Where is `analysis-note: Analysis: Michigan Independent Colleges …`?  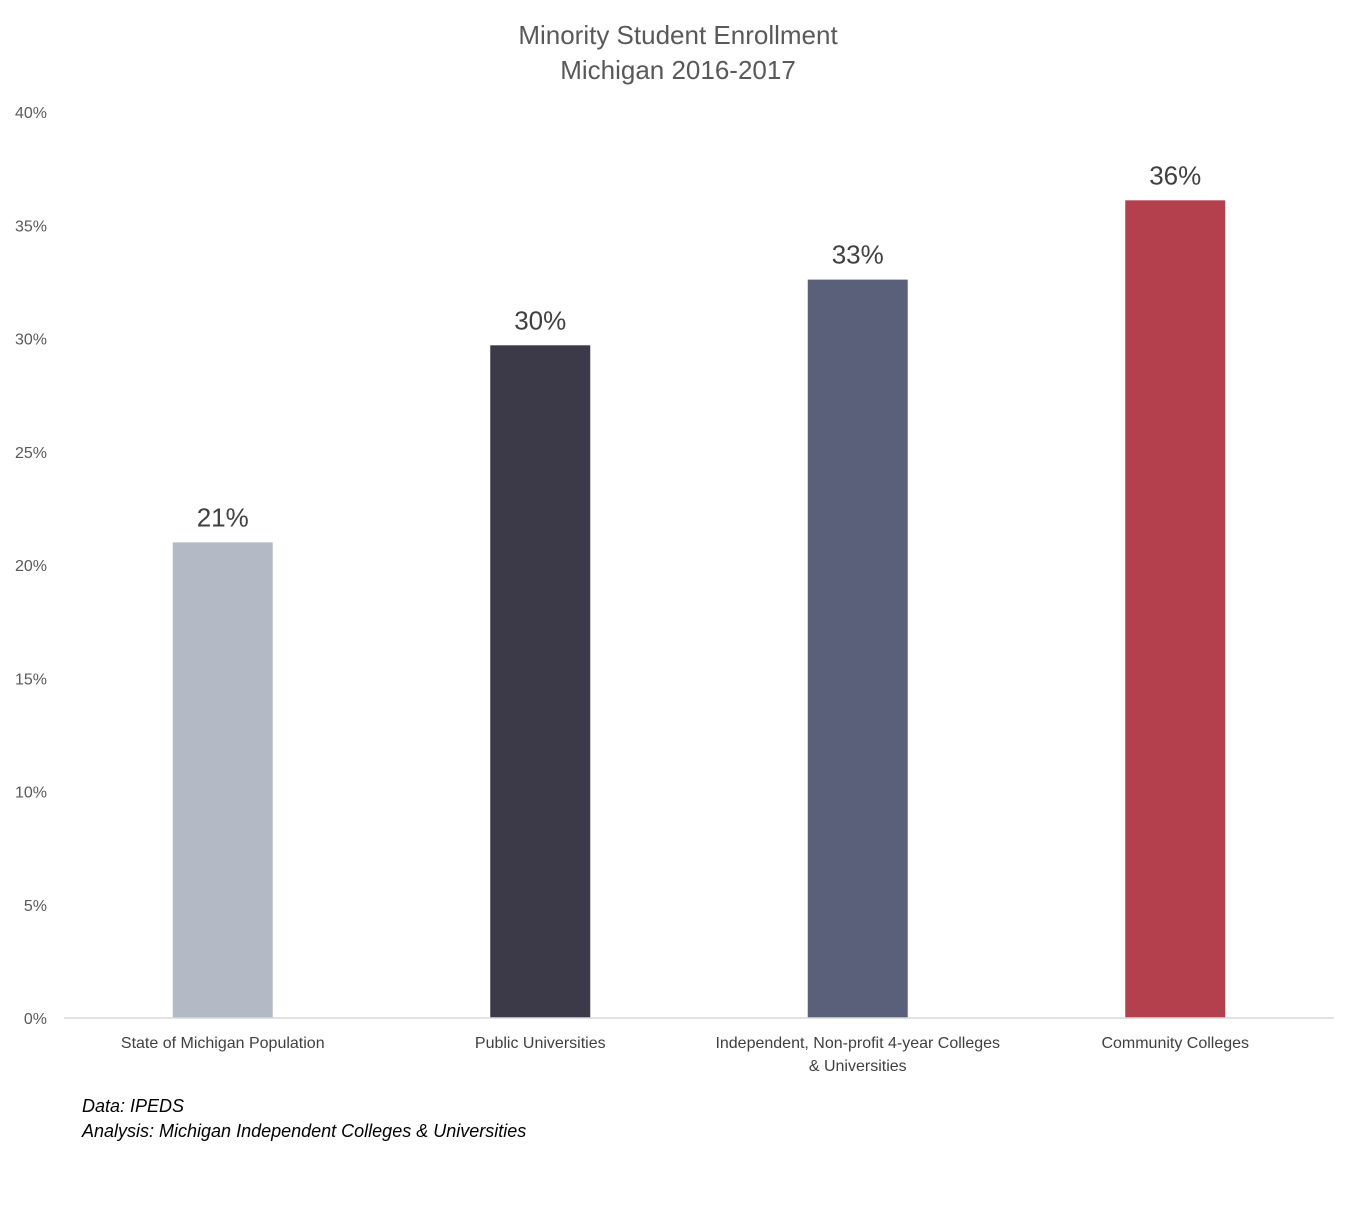 analysis-note: Analysis: Michigan Independent Colleges … is located at coordinates (304, 1131).